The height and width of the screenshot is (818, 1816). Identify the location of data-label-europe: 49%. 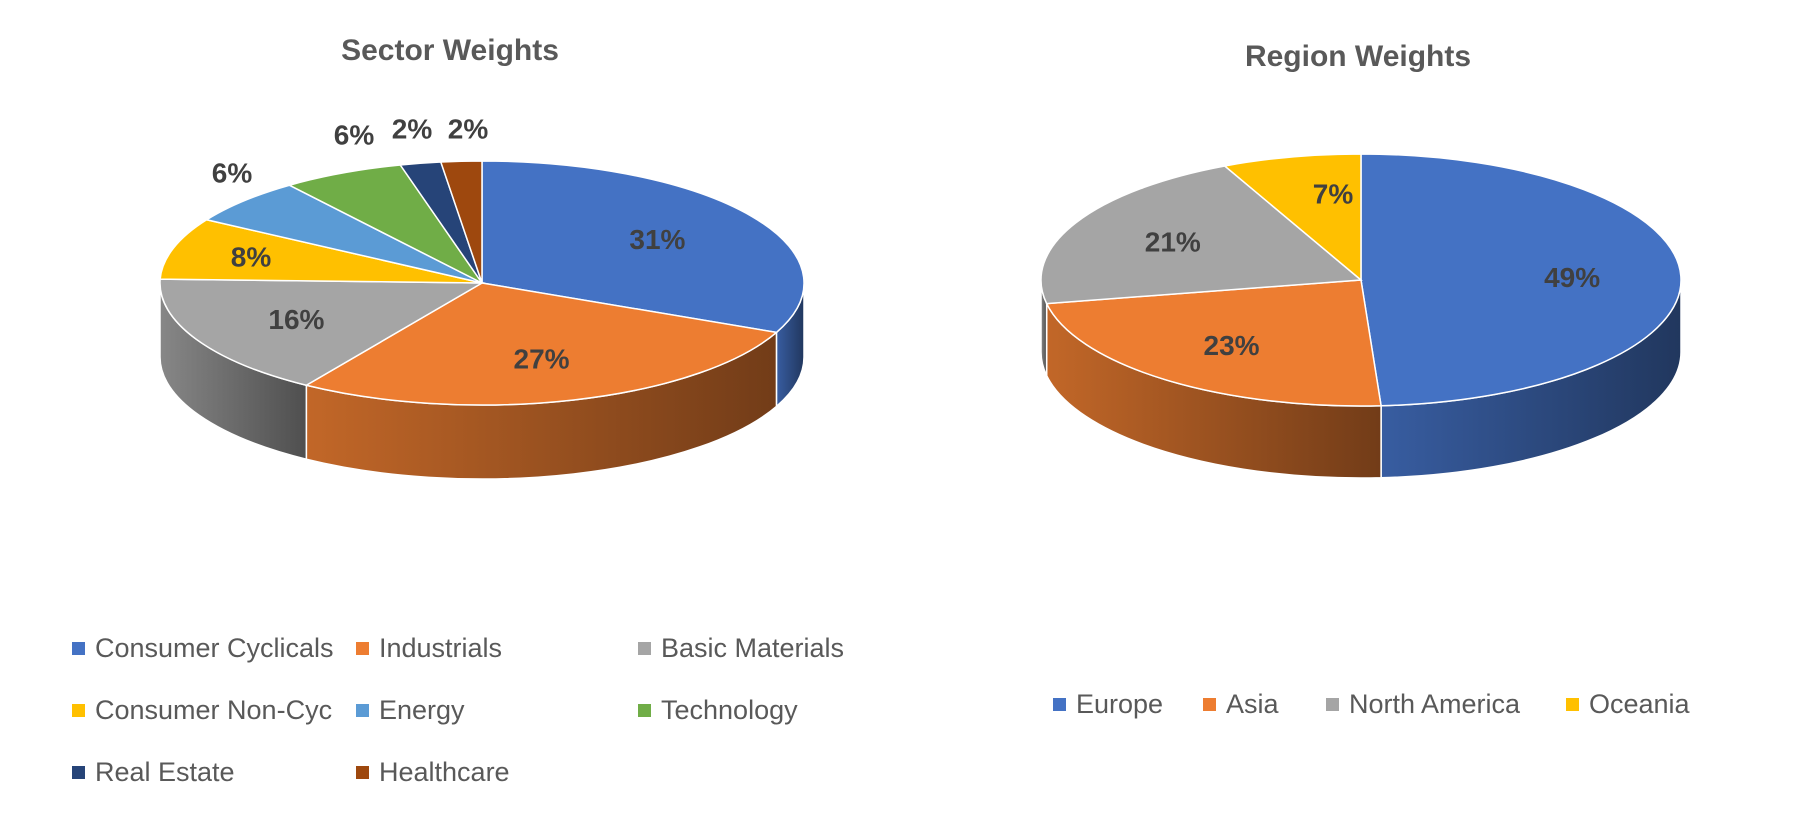
(1572, 277).